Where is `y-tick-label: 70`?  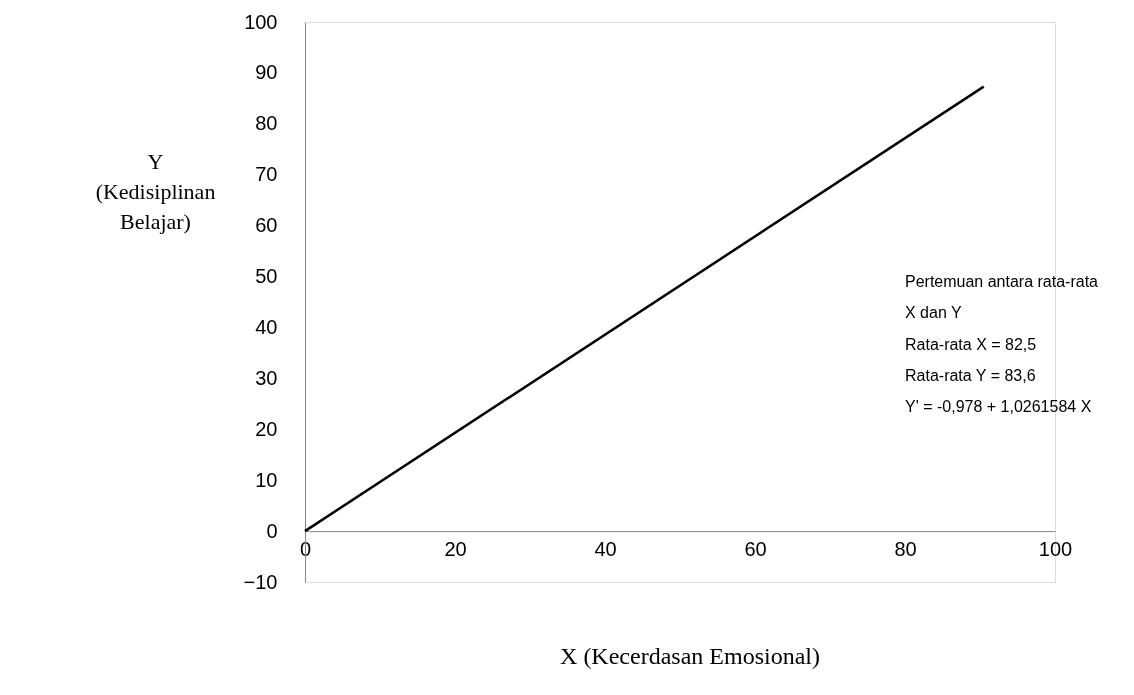
y-tick-label: 70 is located at coordinates (266, 174).